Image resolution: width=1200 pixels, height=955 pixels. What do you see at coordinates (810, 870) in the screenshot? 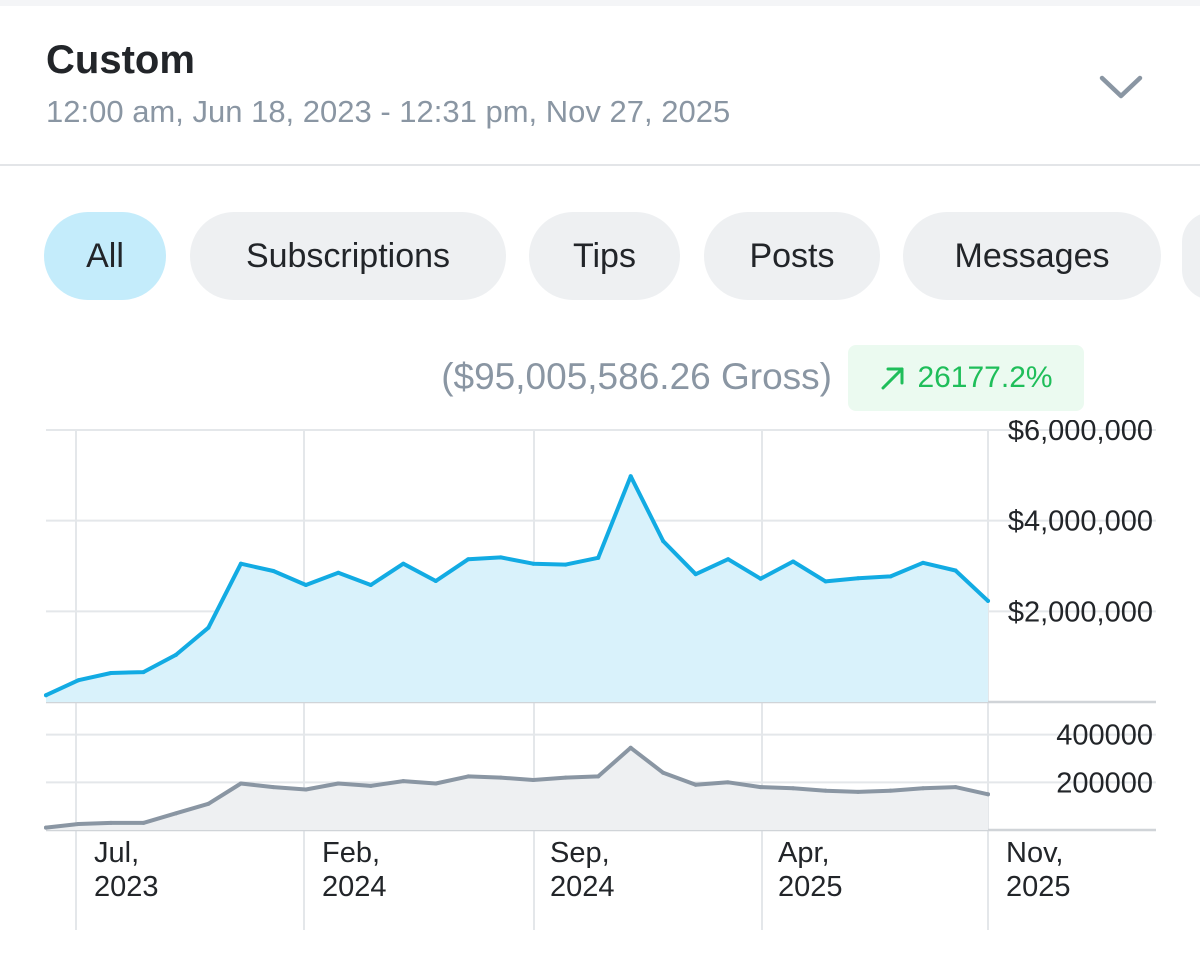
I see `x-tick-label: Apr, 2025` at bounding box center [810, 870].